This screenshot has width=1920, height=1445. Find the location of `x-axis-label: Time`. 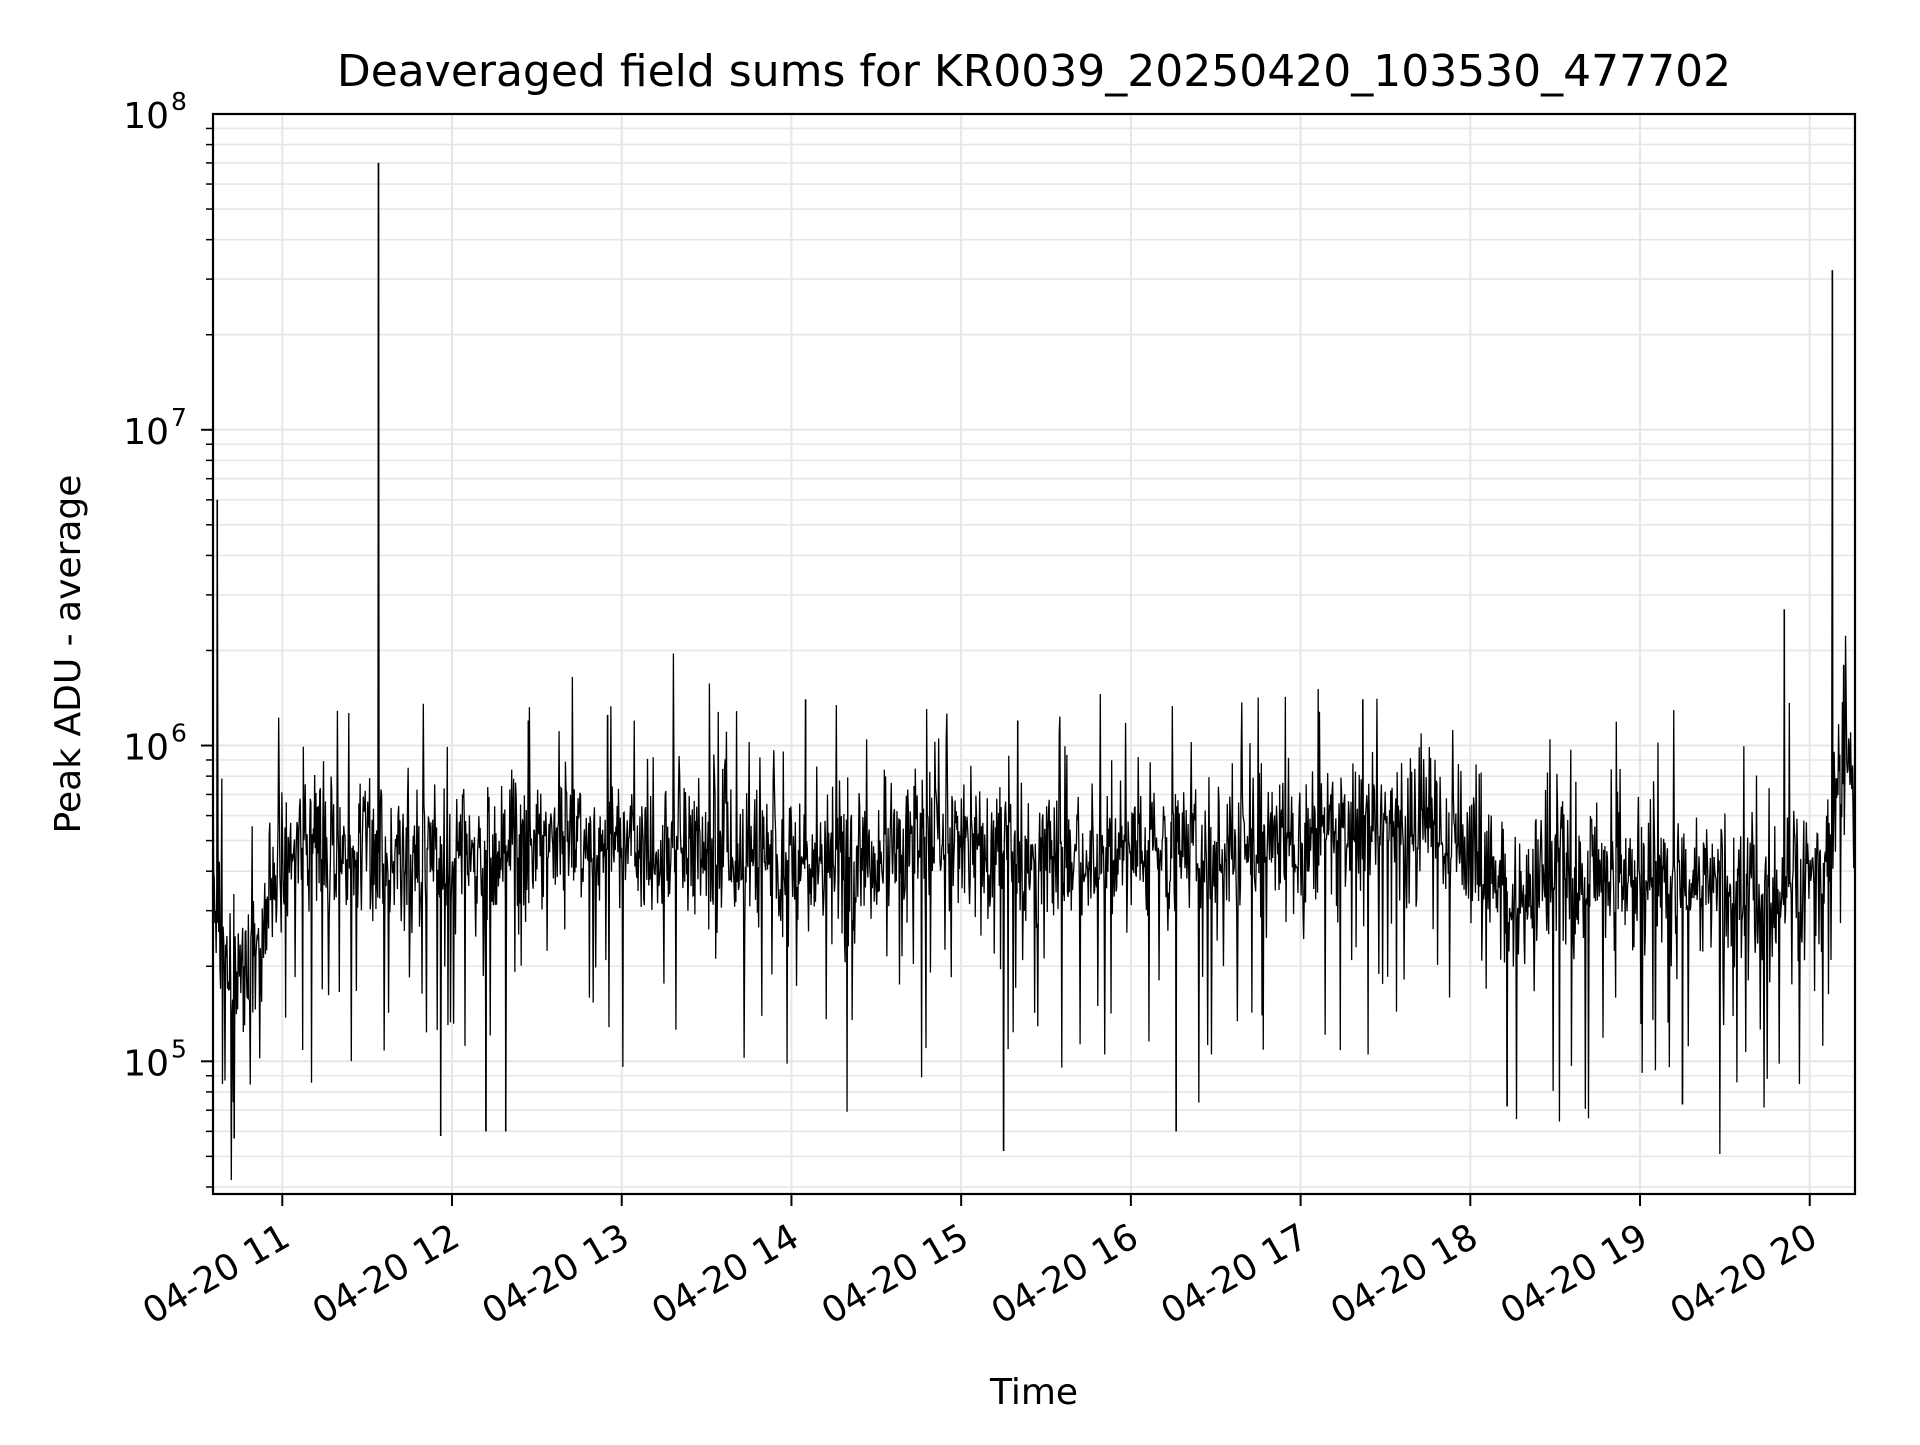

x-axis-label: Time is located at coordinates (1033, 1392).